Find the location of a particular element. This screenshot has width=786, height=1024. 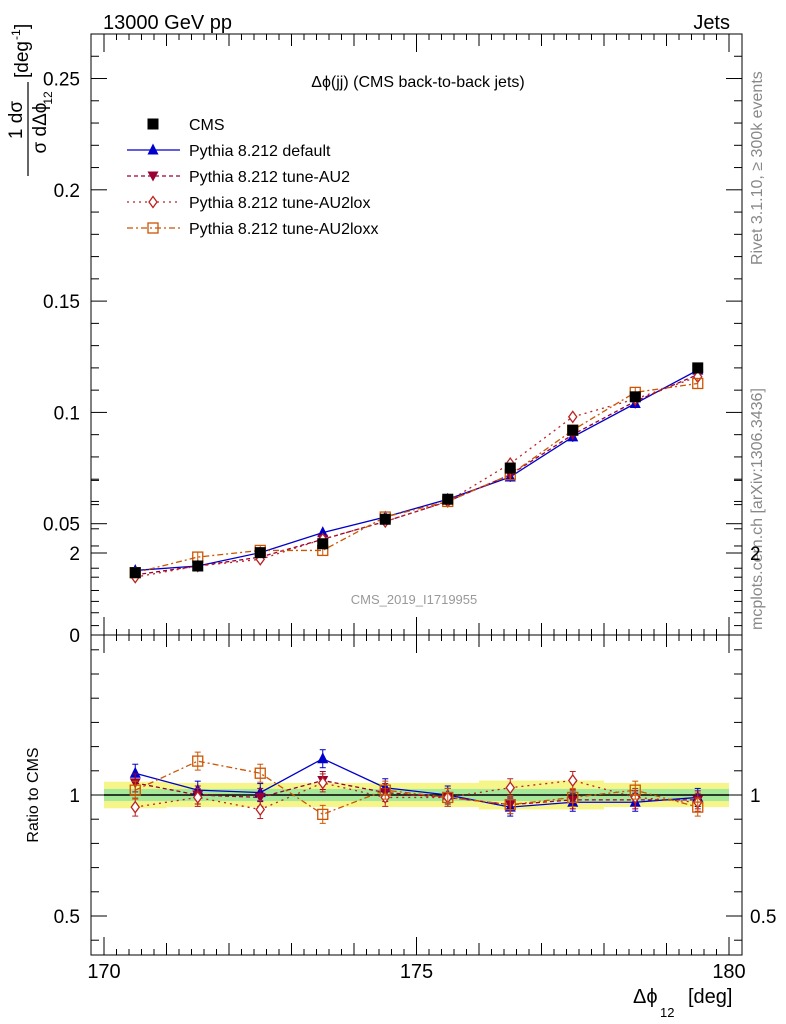

legend-label-2: Pythia 8.212 tune-AU2lox is located at coordinates (279, 203).